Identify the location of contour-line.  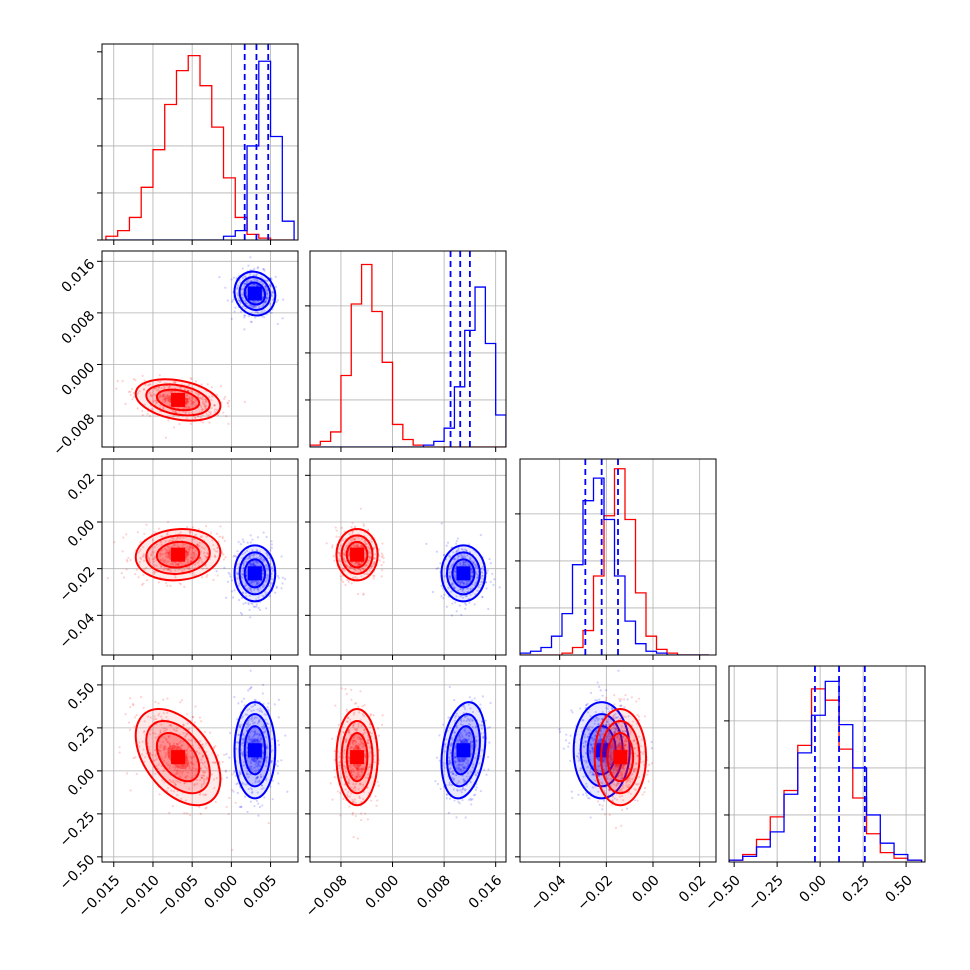
(178, 400).